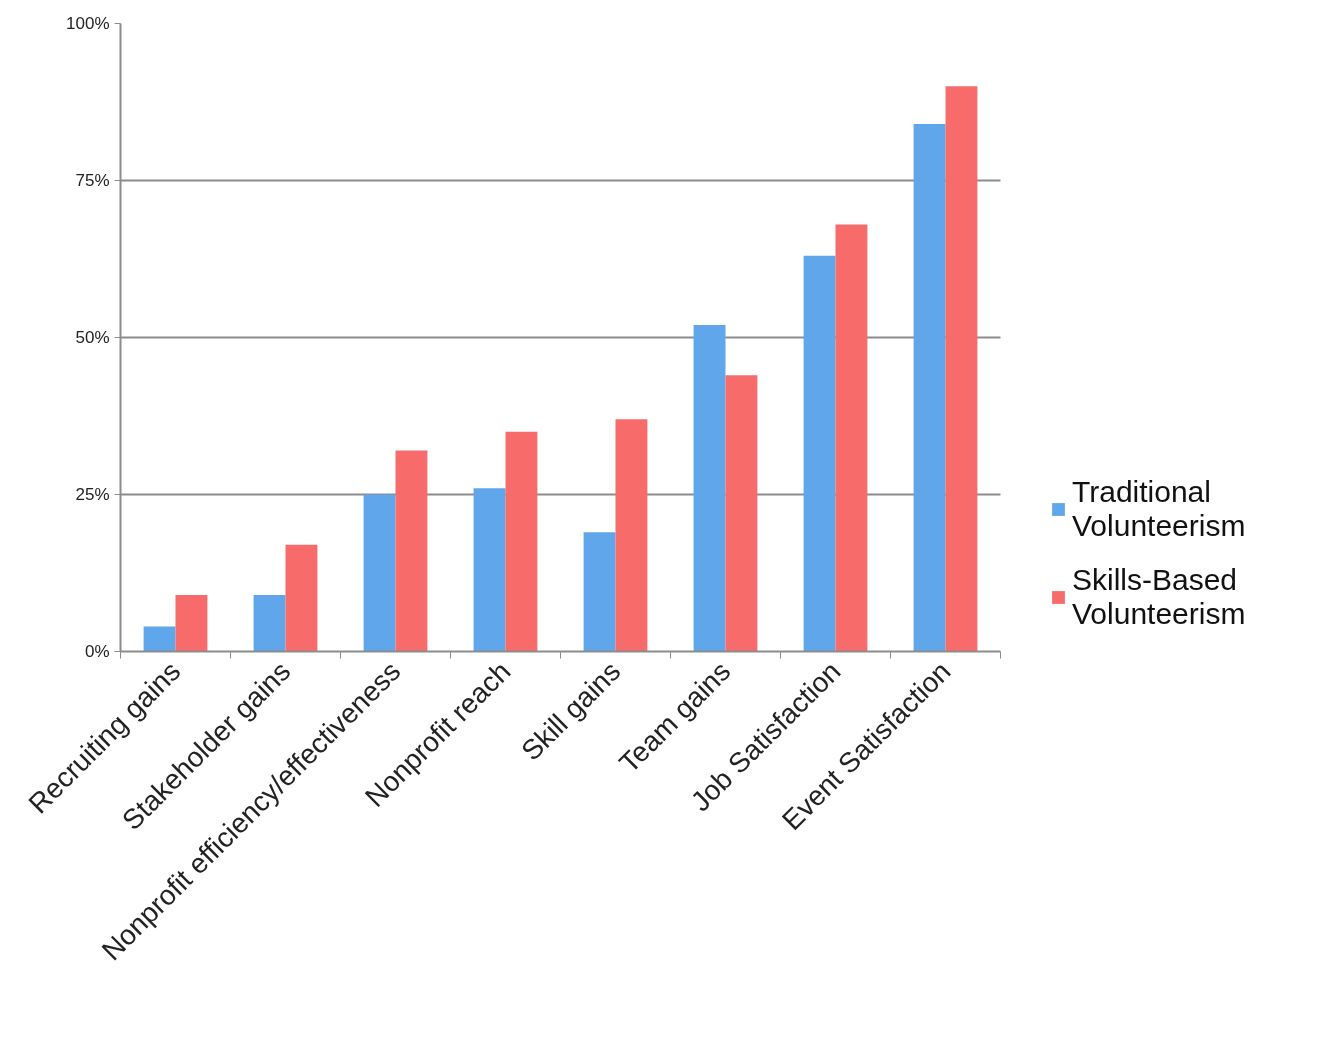 This screenshot has height=1055, width=1317. What do you see at coordinates (92, 337) in the screenshot?
I see `y-tick-label: 50%` at bounding box center [92, 337].